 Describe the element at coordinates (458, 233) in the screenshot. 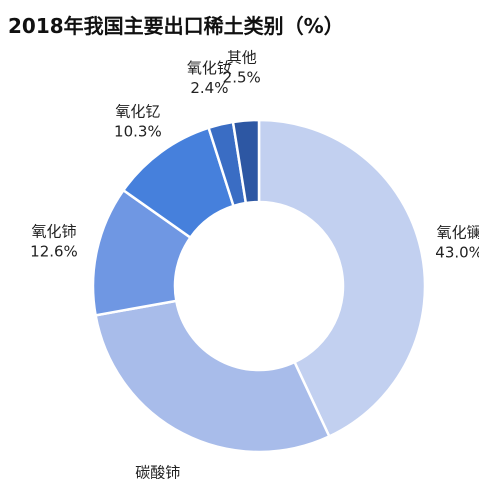

I see `slice-label-0: 氧化镧` at that location.